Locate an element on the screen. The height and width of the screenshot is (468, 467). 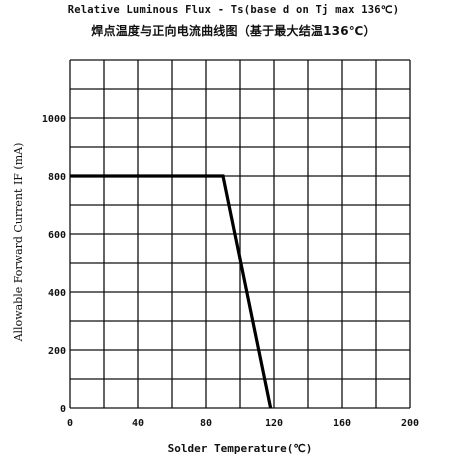
x-tick-label: 80 is located at coordinates (206, 423).